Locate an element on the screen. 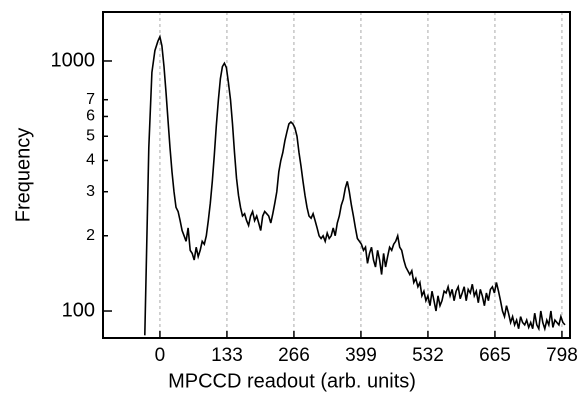 This screenshot has width=585, height=401. x-tick-label: 266 is located at coordinates (294, 355).